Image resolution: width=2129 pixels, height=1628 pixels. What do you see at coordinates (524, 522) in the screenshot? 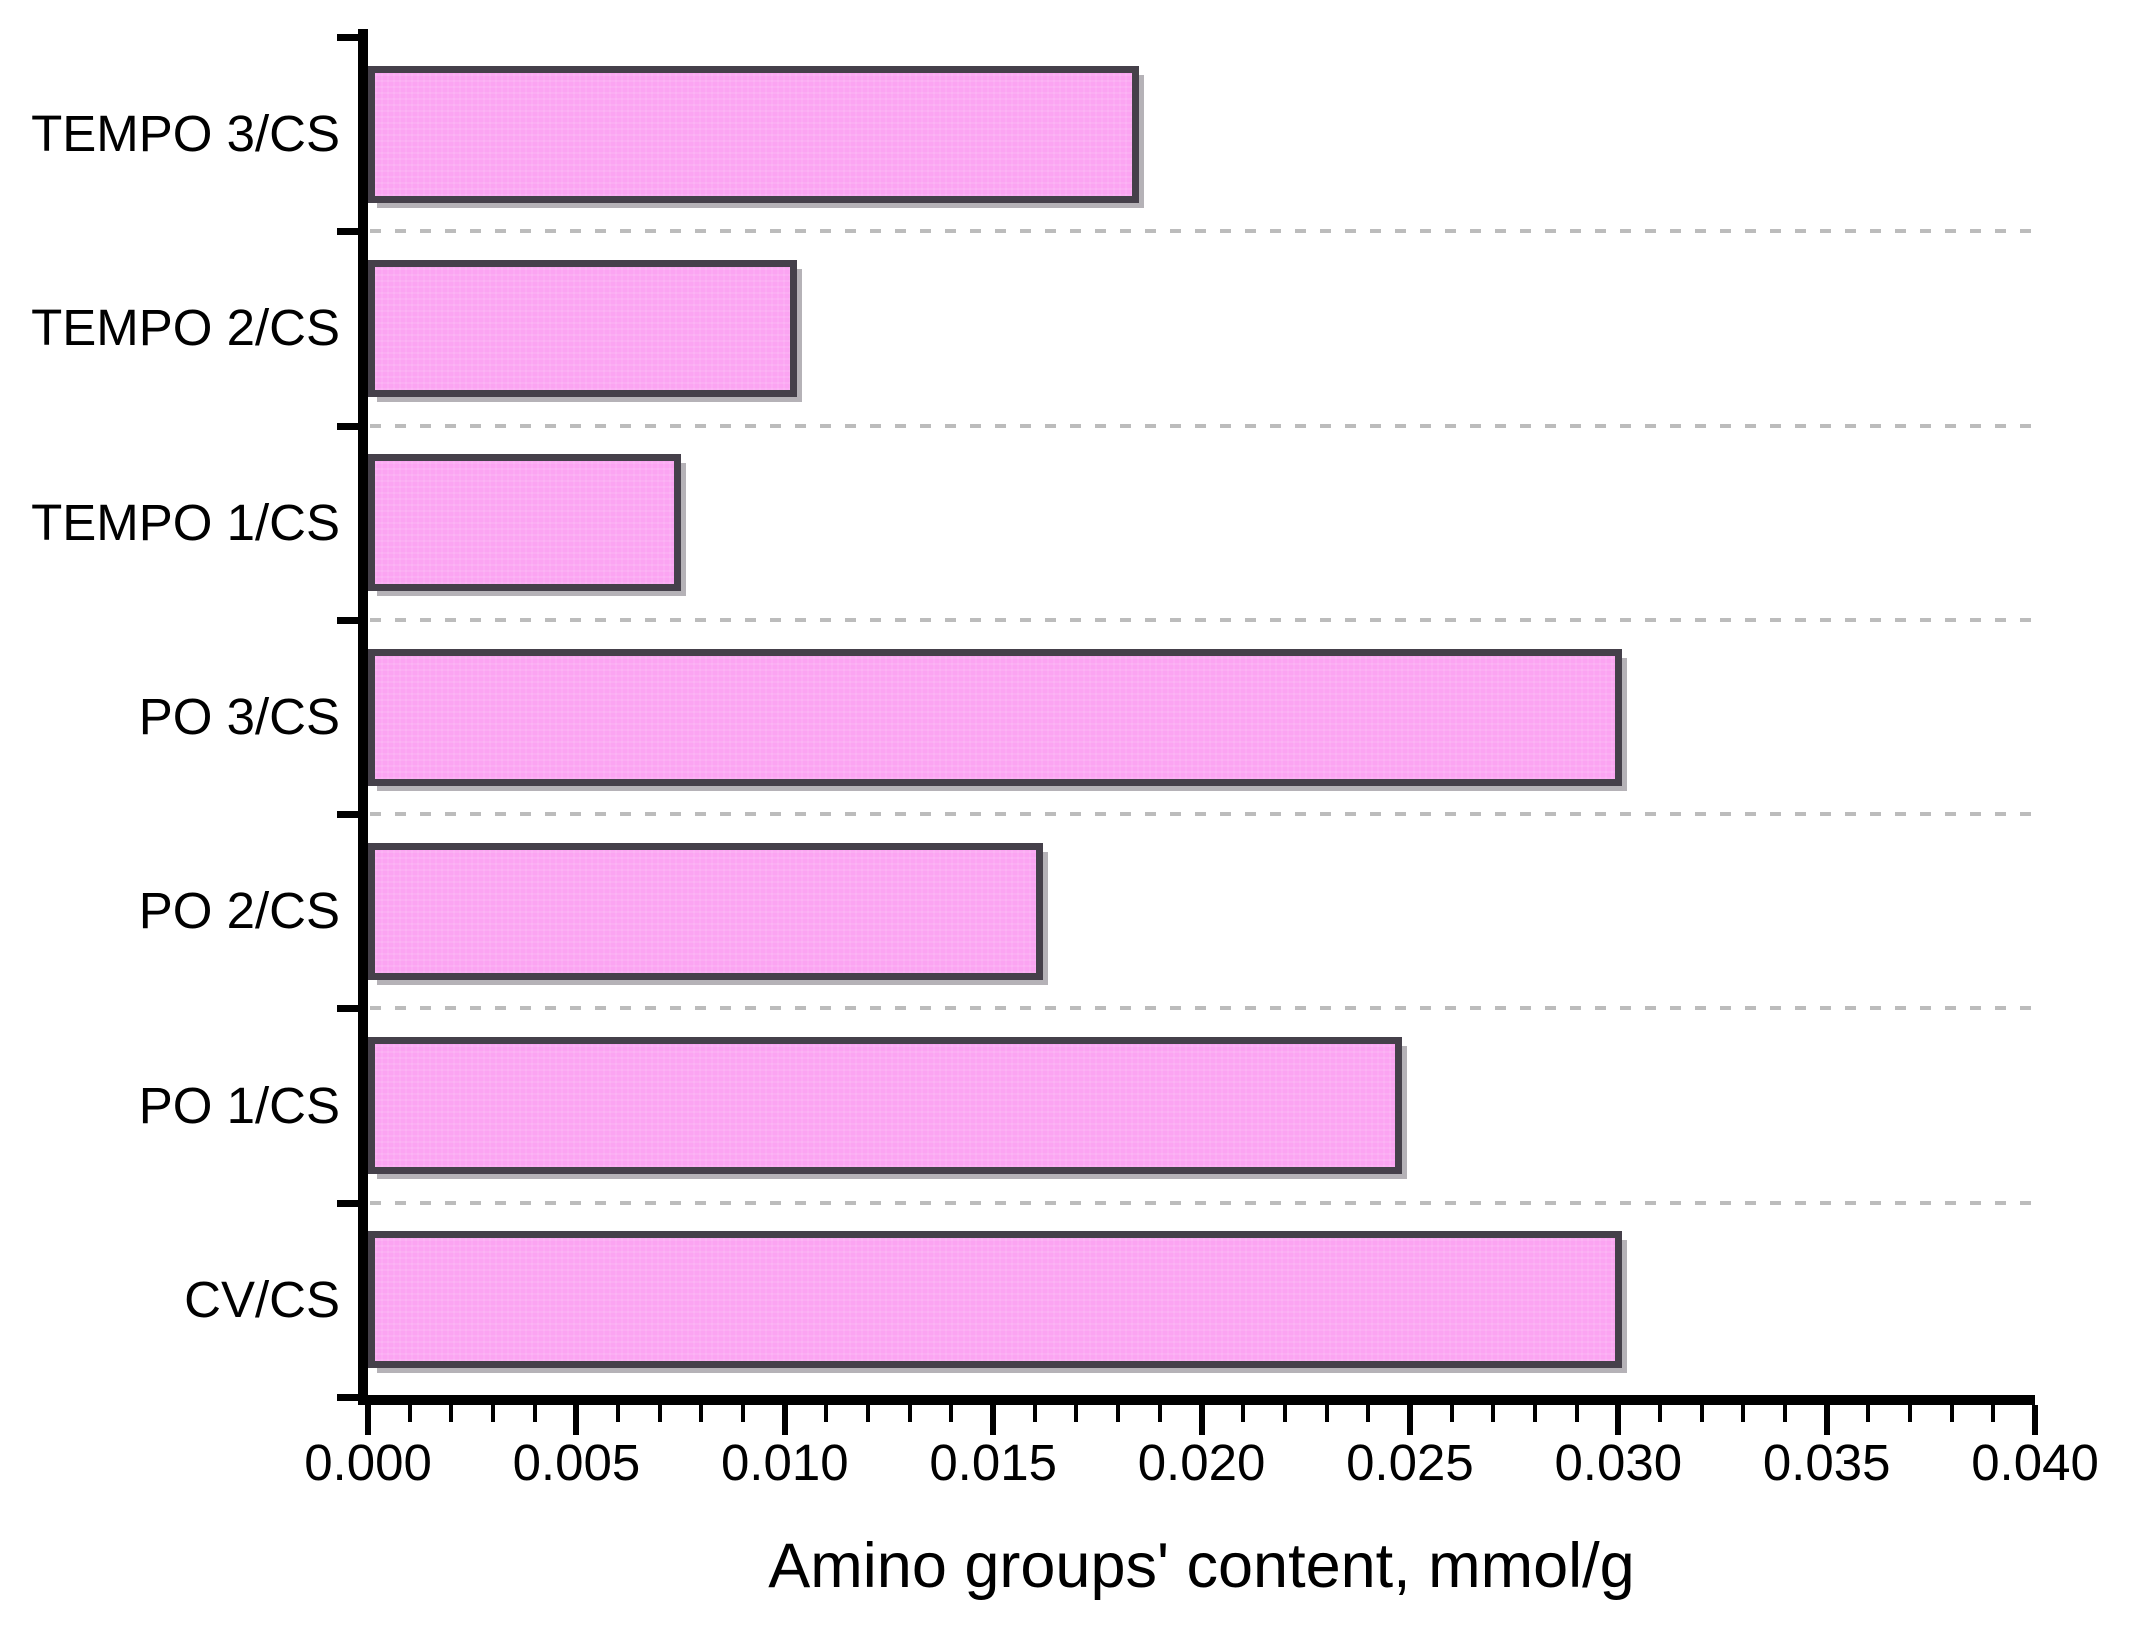
I see `bar-tempo-1-cs` at bounding box center [524, 522].